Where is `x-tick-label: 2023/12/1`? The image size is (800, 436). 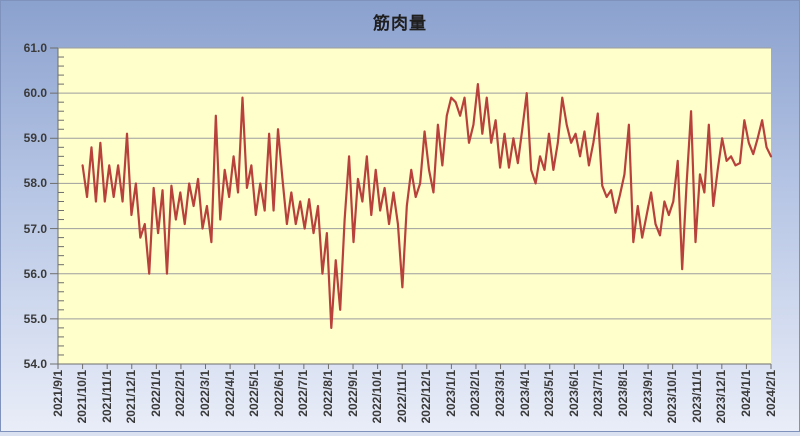 x-tick-label: 2023/12/1 is located at coordinates (721, 397).